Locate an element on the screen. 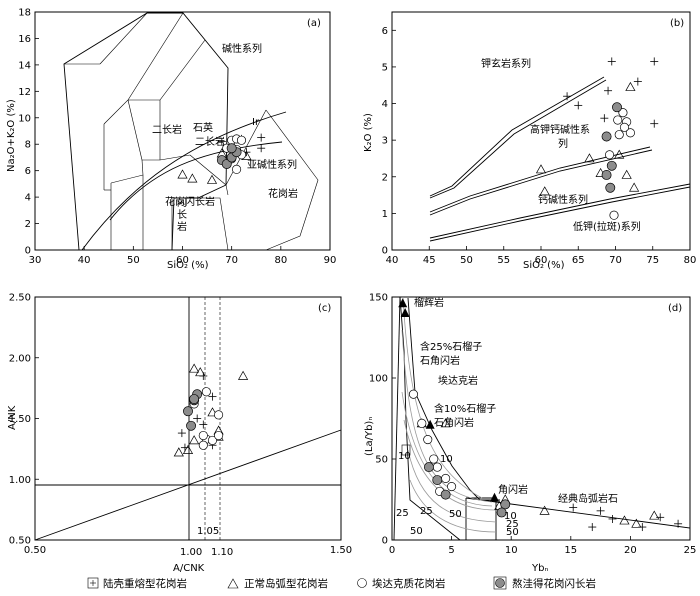  panel-b-ytick-2: 2 is located at coordinates (385, 177).